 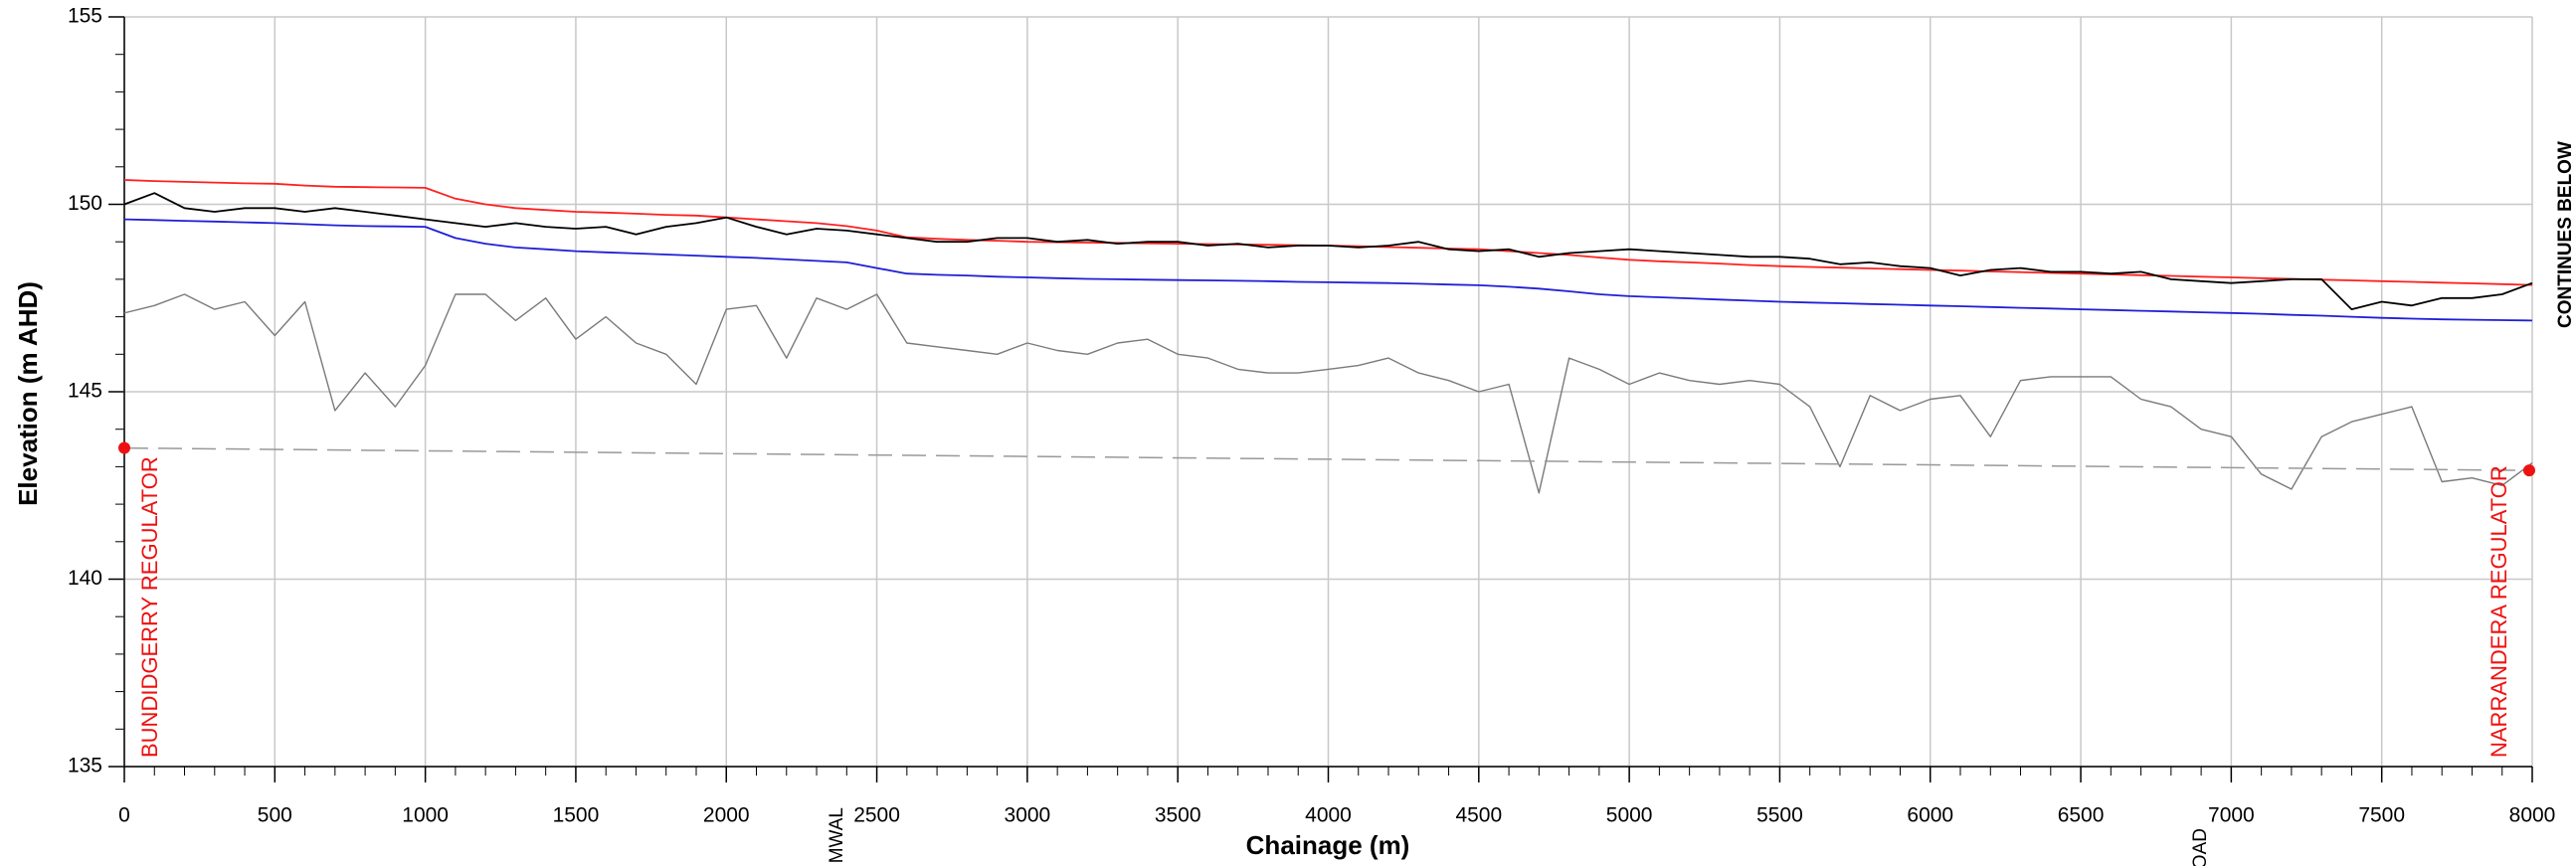 What do you see at coordinates (85, 766) in the screenshot?
I see `y-tick-label: 135` at bounding box center [85, 766].